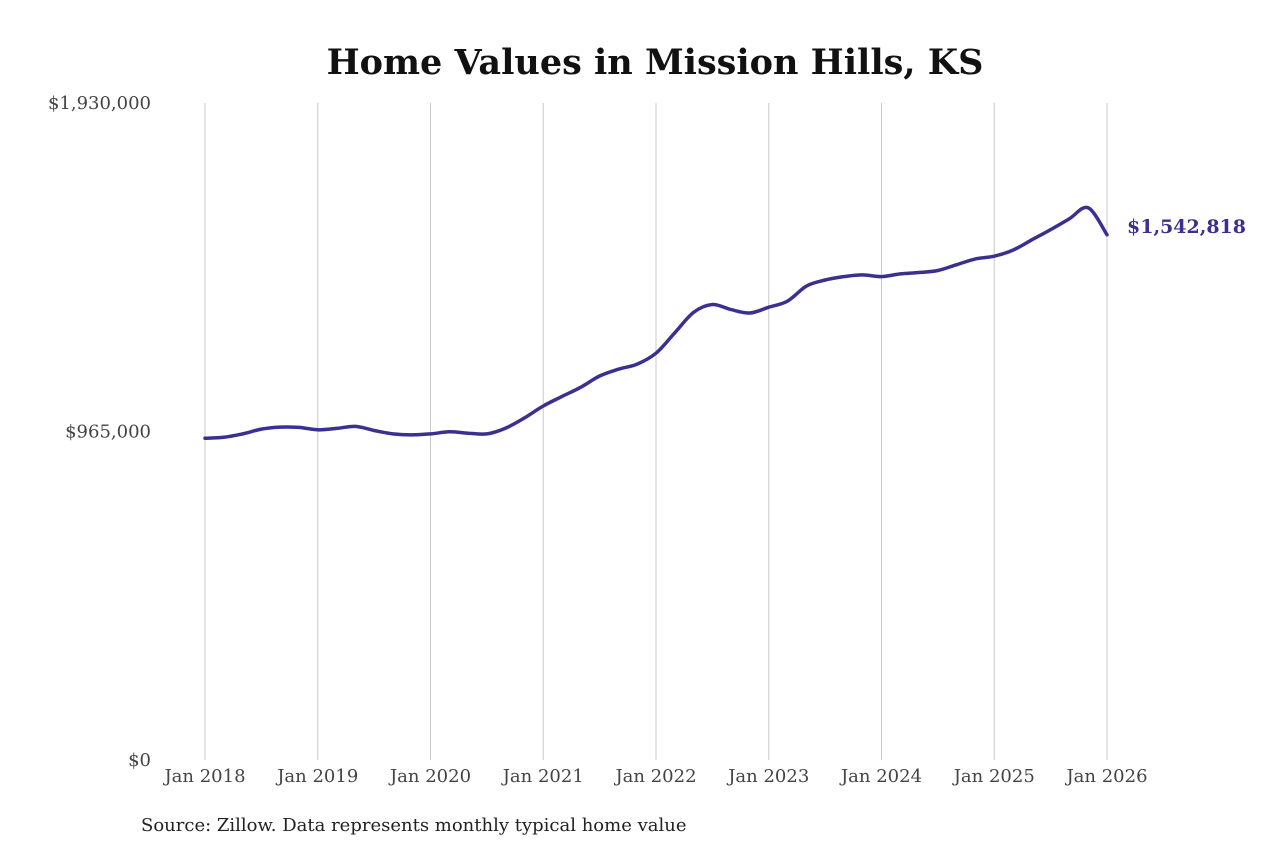 The image size is (1280, 858). I want to click on x-tick-label: Jan 2025, so click(993, 776).